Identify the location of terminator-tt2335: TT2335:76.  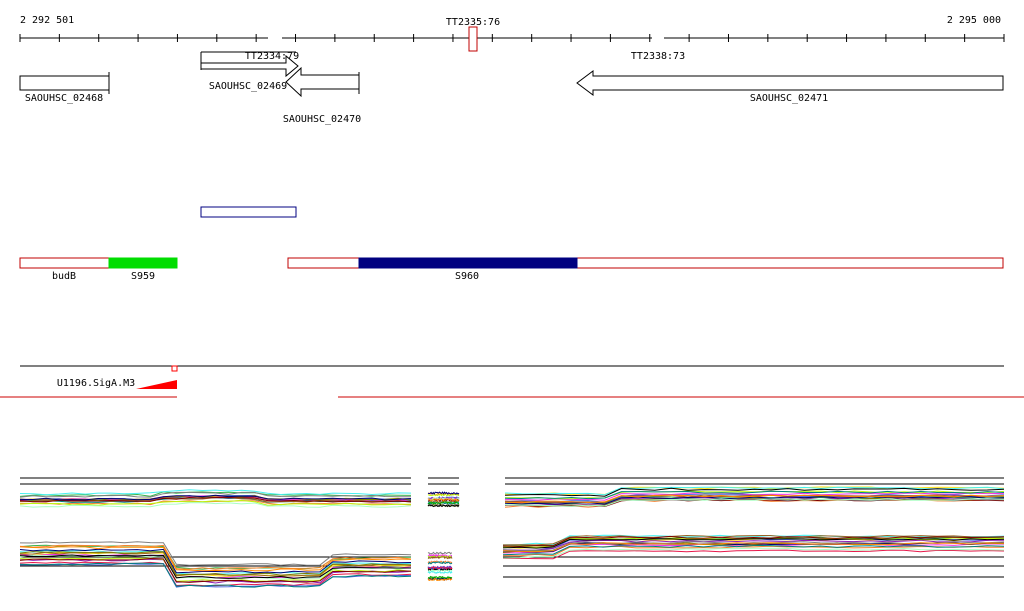
(473, 34).